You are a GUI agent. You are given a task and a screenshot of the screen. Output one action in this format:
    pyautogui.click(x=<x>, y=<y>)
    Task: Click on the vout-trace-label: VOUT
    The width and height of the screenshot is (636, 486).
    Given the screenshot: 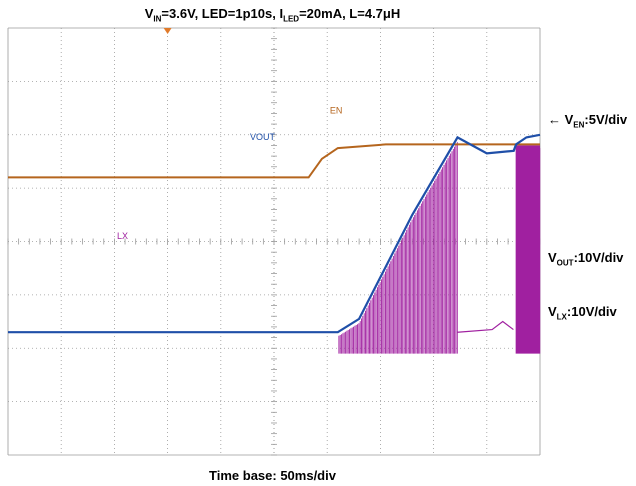 What is the action you would take?
    pyautogui.click(x=263, y=137)
    